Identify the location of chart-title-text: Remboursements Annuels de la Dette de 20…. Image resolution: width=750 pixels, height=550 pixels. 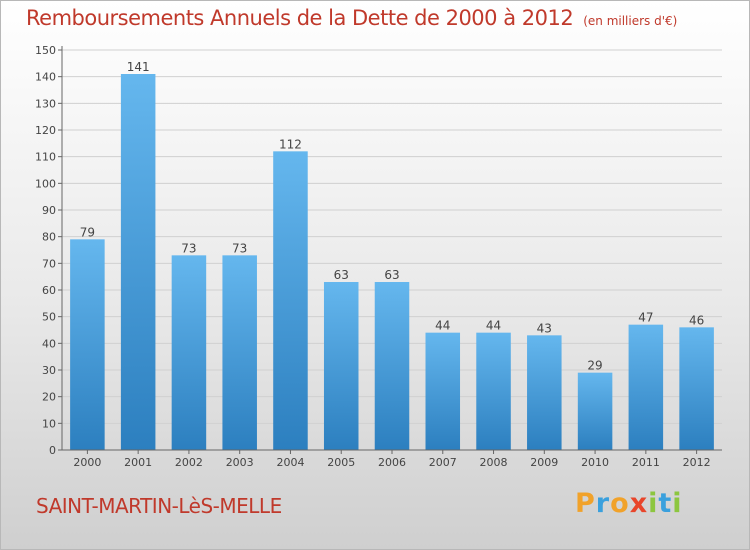
(300, 18).